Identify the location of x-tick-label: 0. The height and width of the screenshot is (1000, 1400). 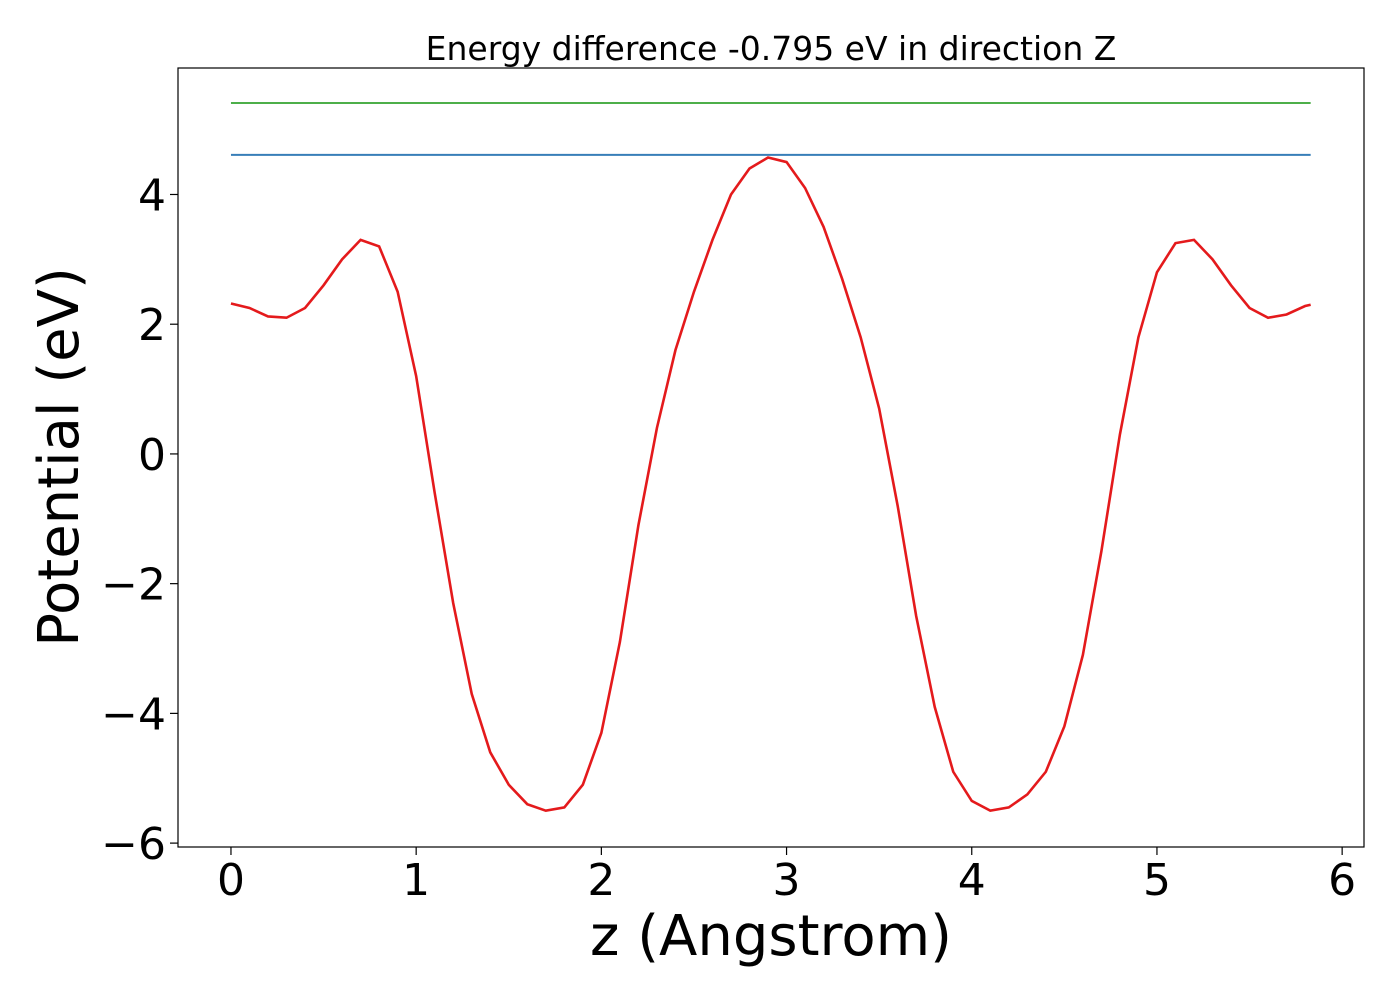
(231, 880).